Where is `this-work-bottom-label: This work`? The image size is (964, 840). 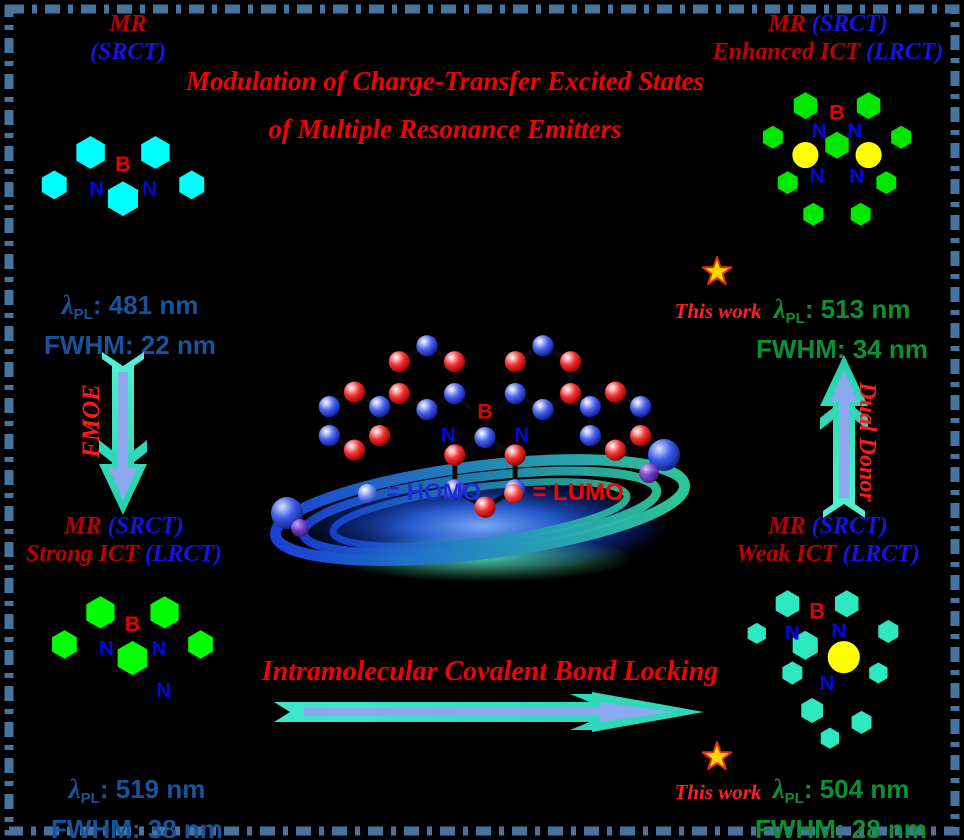 this-work-bottom-label: This work is located at coordinates (718, 792).